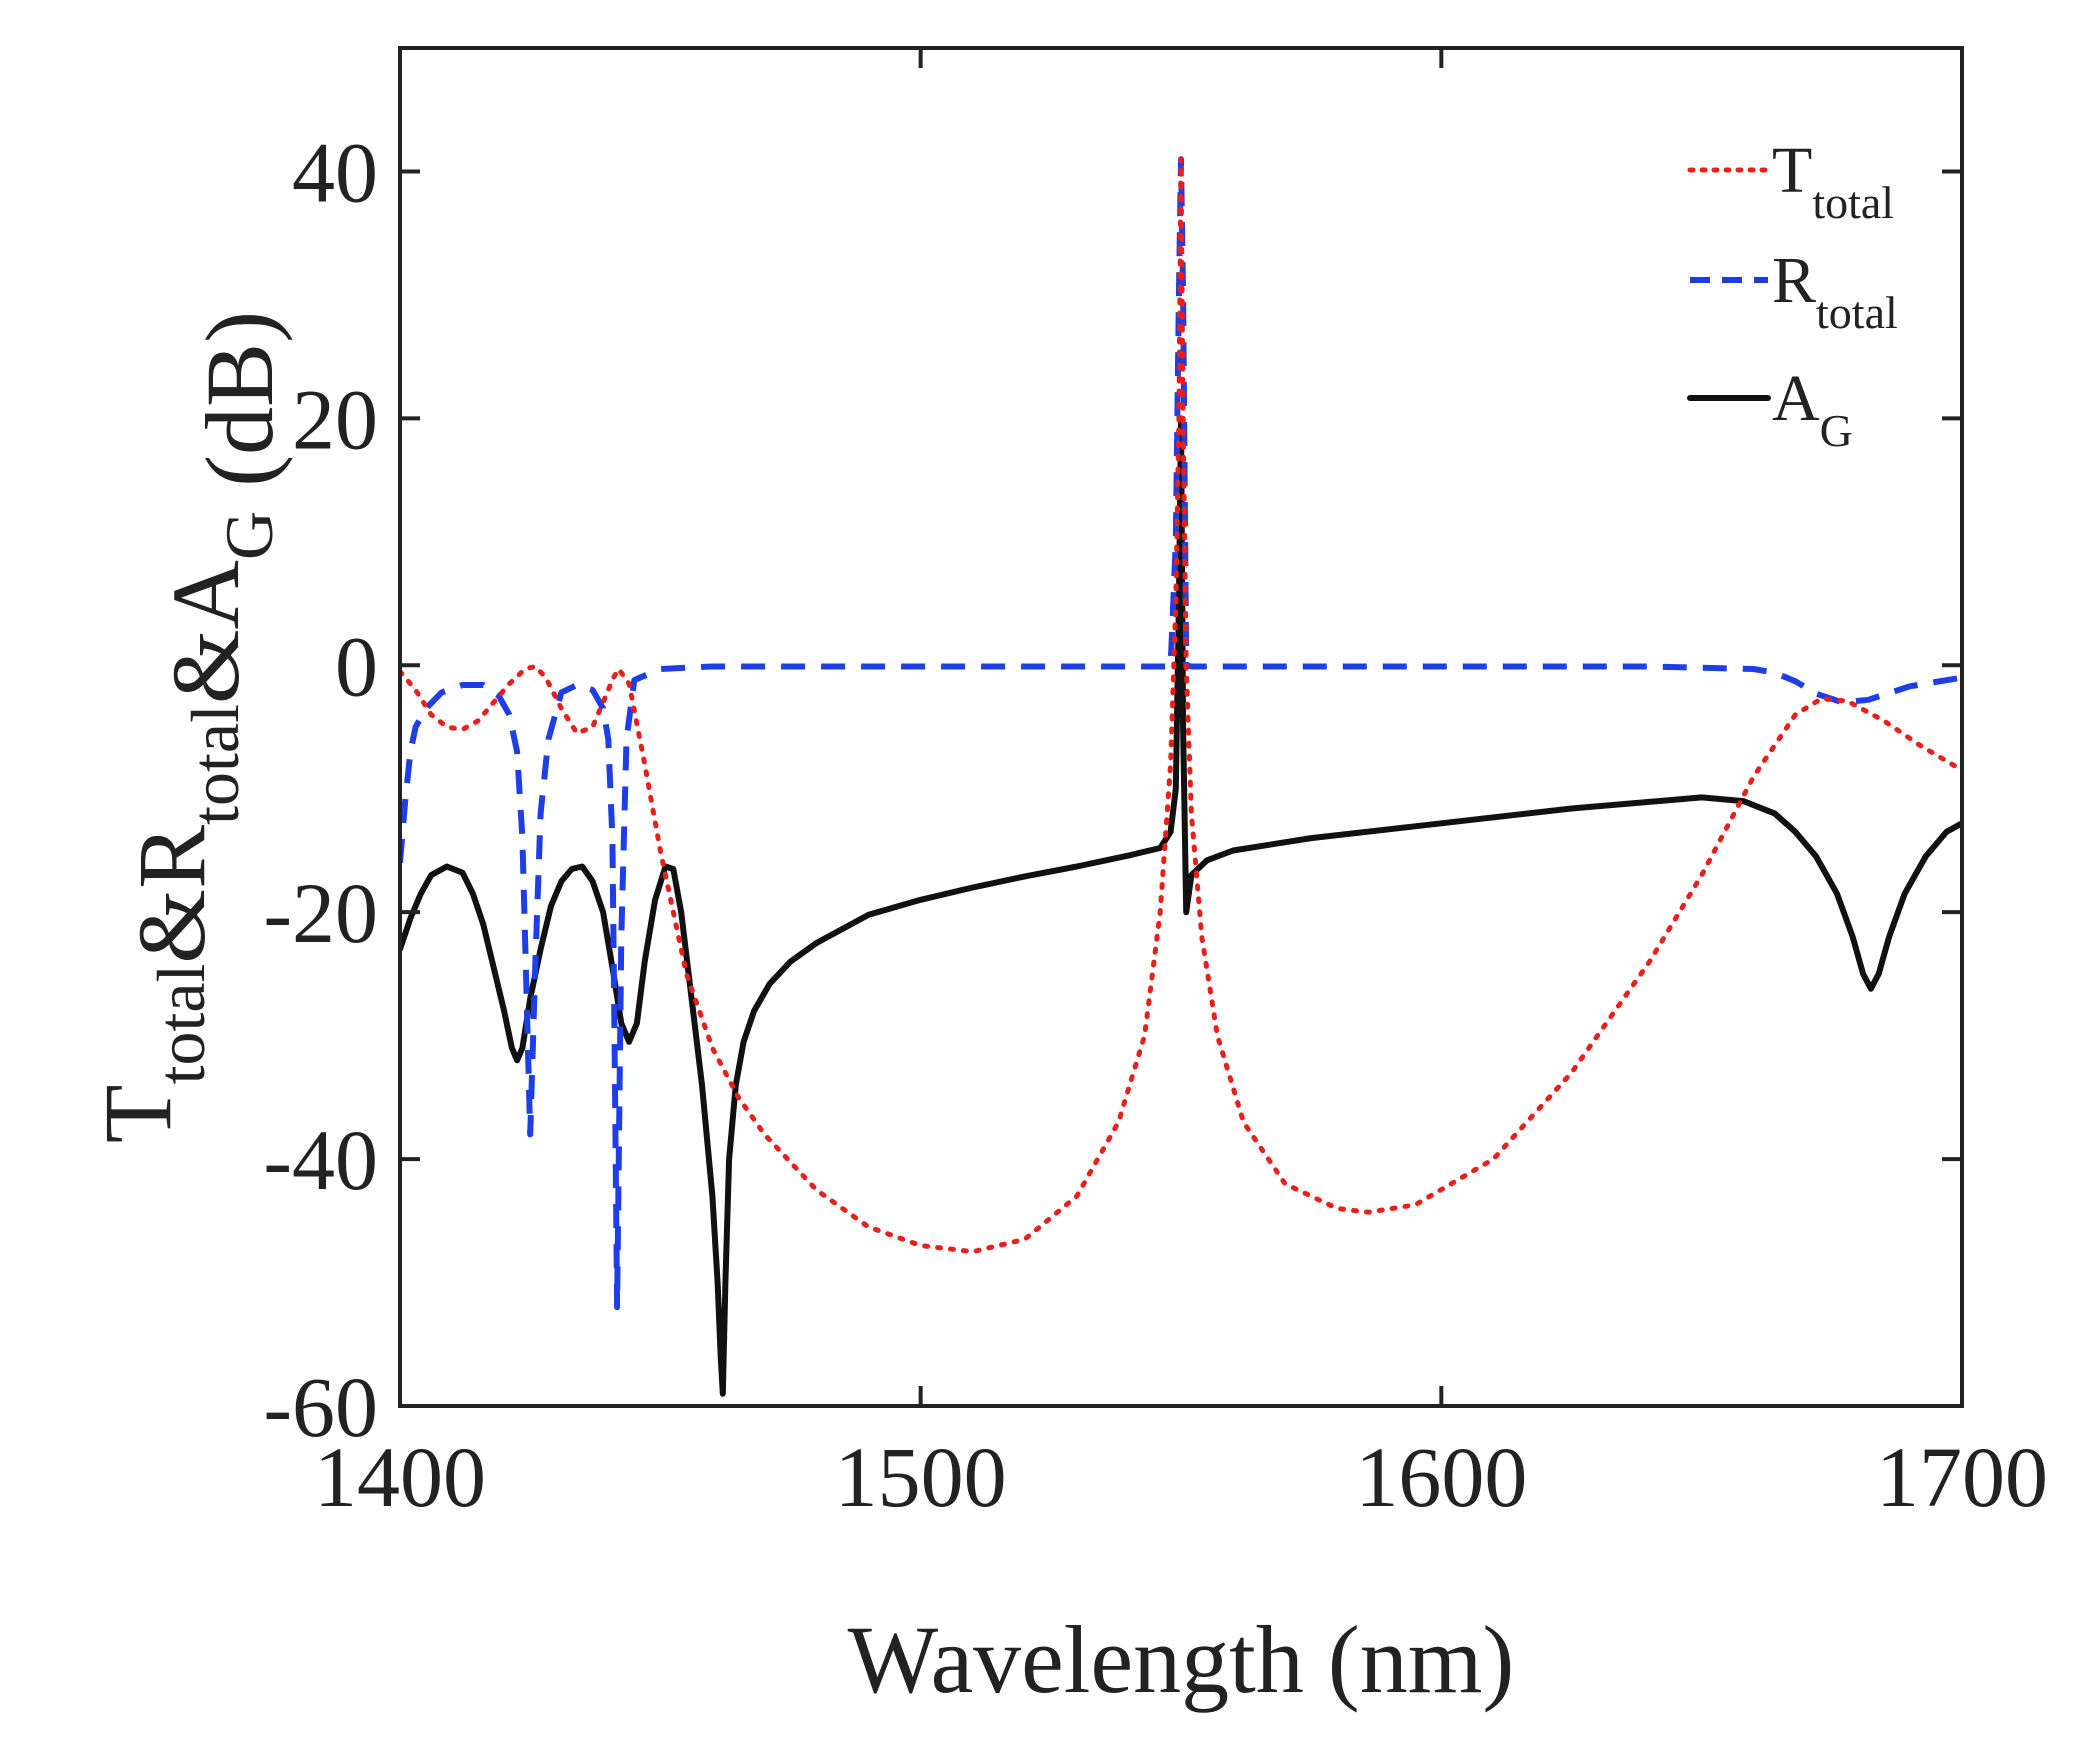 The image size is (2083, 1738). I want to click on x-tick-label: 1600, so click(1441, 1477).